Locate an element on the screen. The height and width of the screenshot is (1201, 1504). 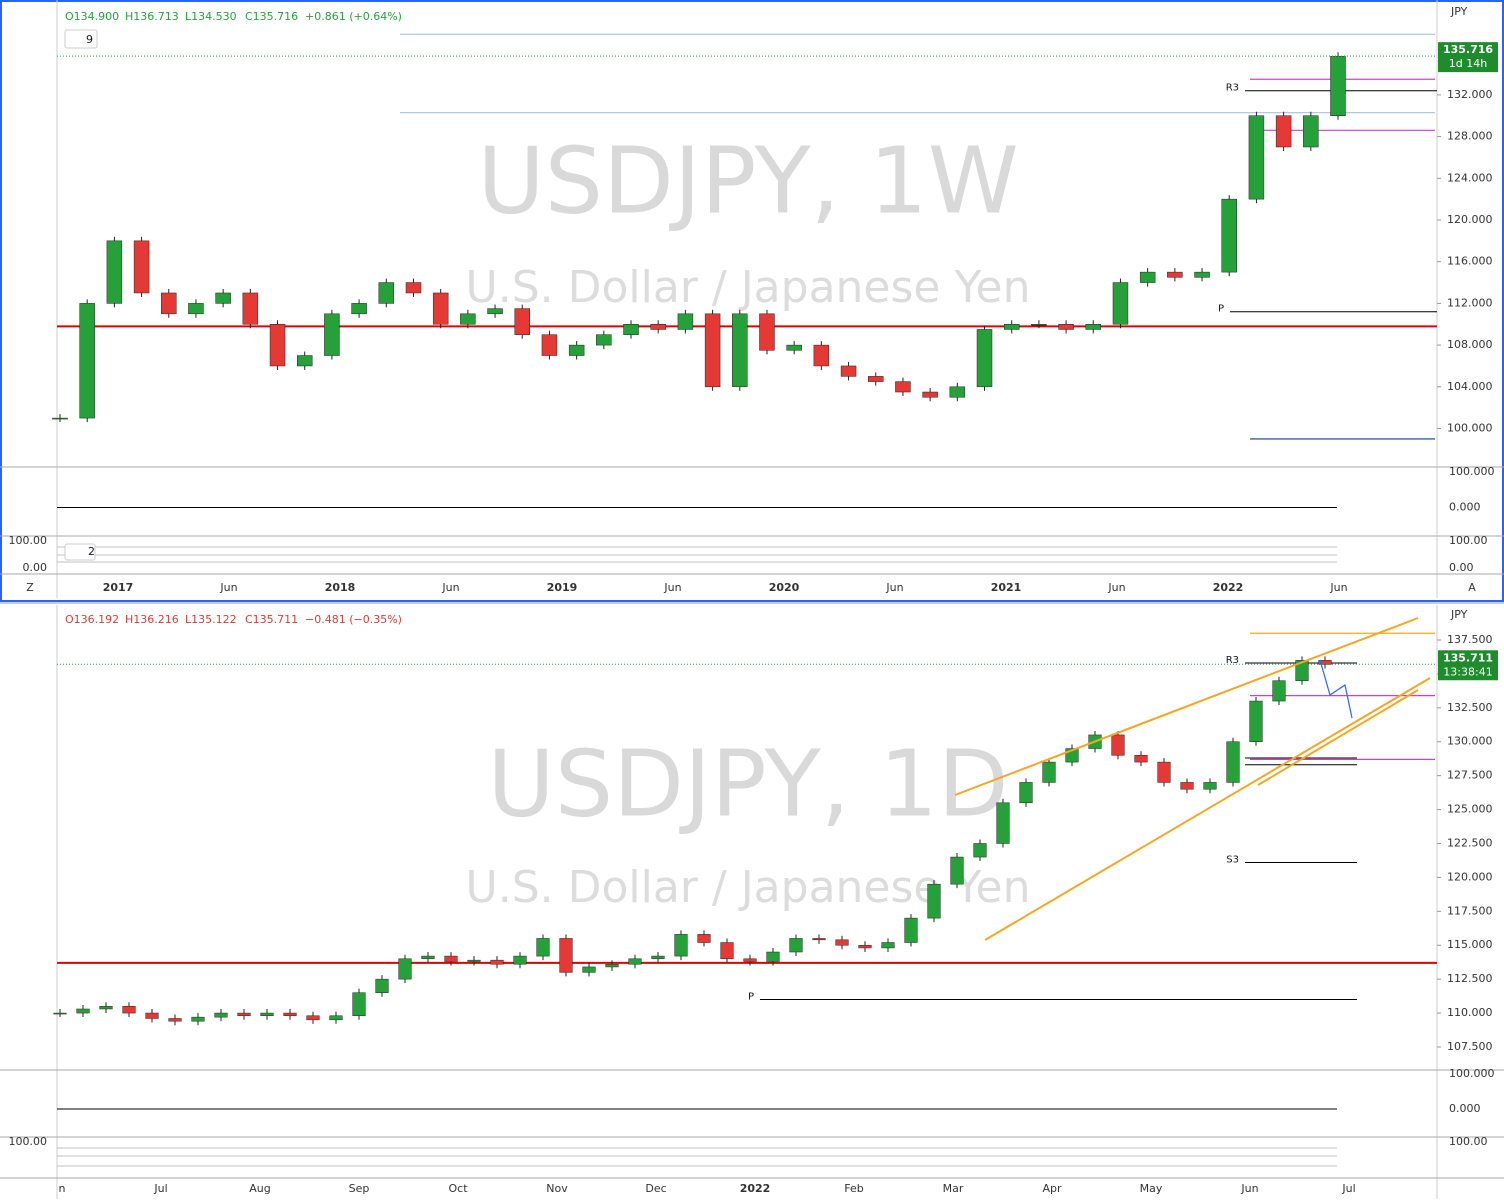
time-label: 2019 is located at coordinates (562, 587).